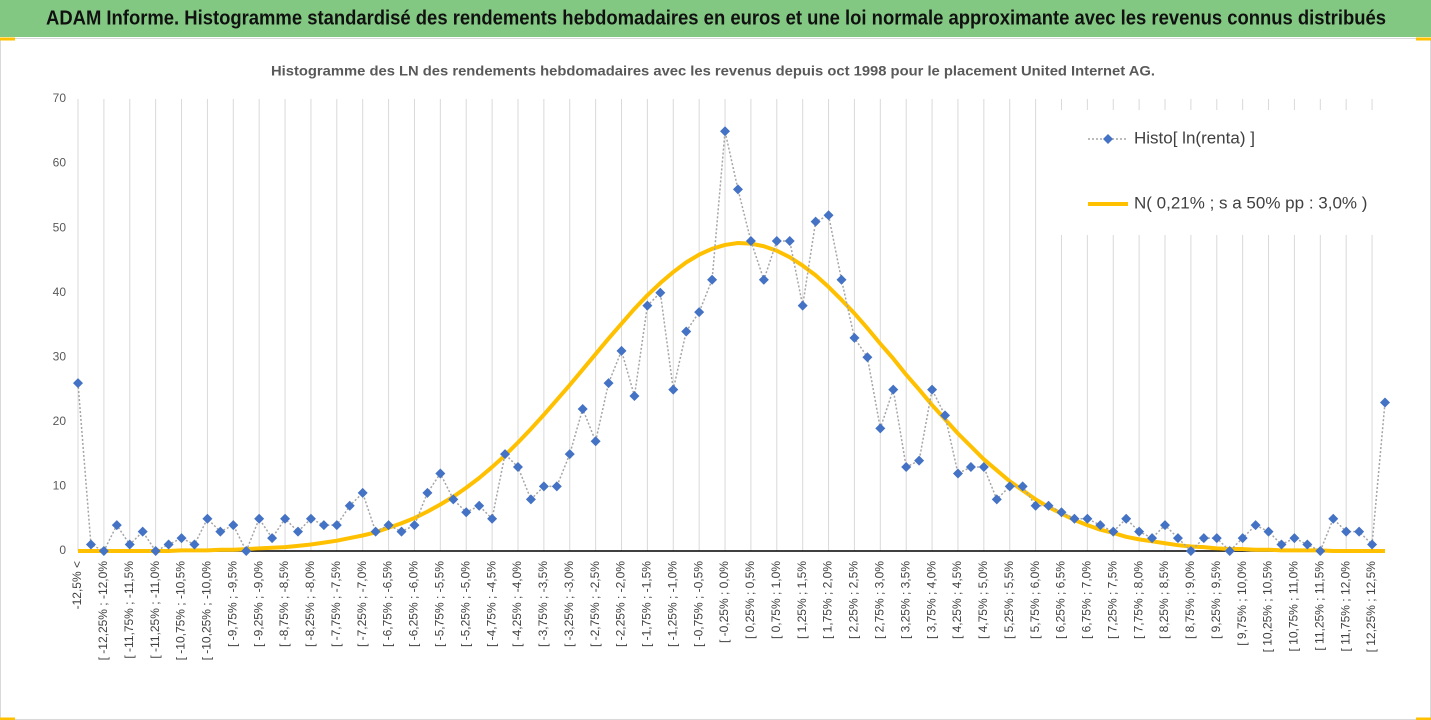  Describe the element at coordinates (854, 600) in the screenshot. I see `x-tick-label: [ 2,25% ; 2,5%` at that location.